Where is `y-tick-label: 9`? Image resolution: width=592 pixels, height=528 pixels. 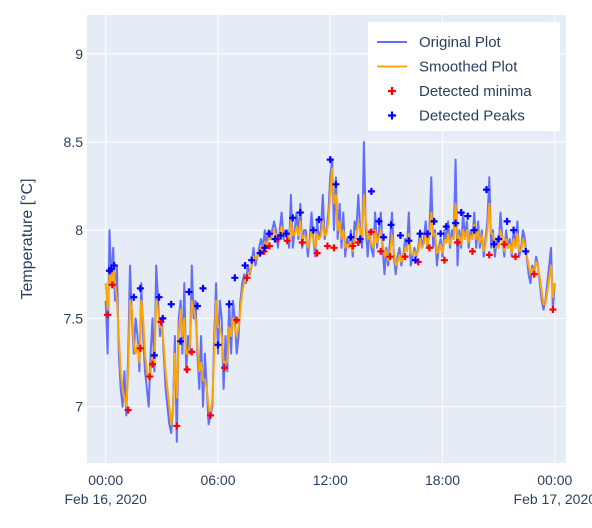 y-tick-label: 9 is located at coordinates (79, 54).